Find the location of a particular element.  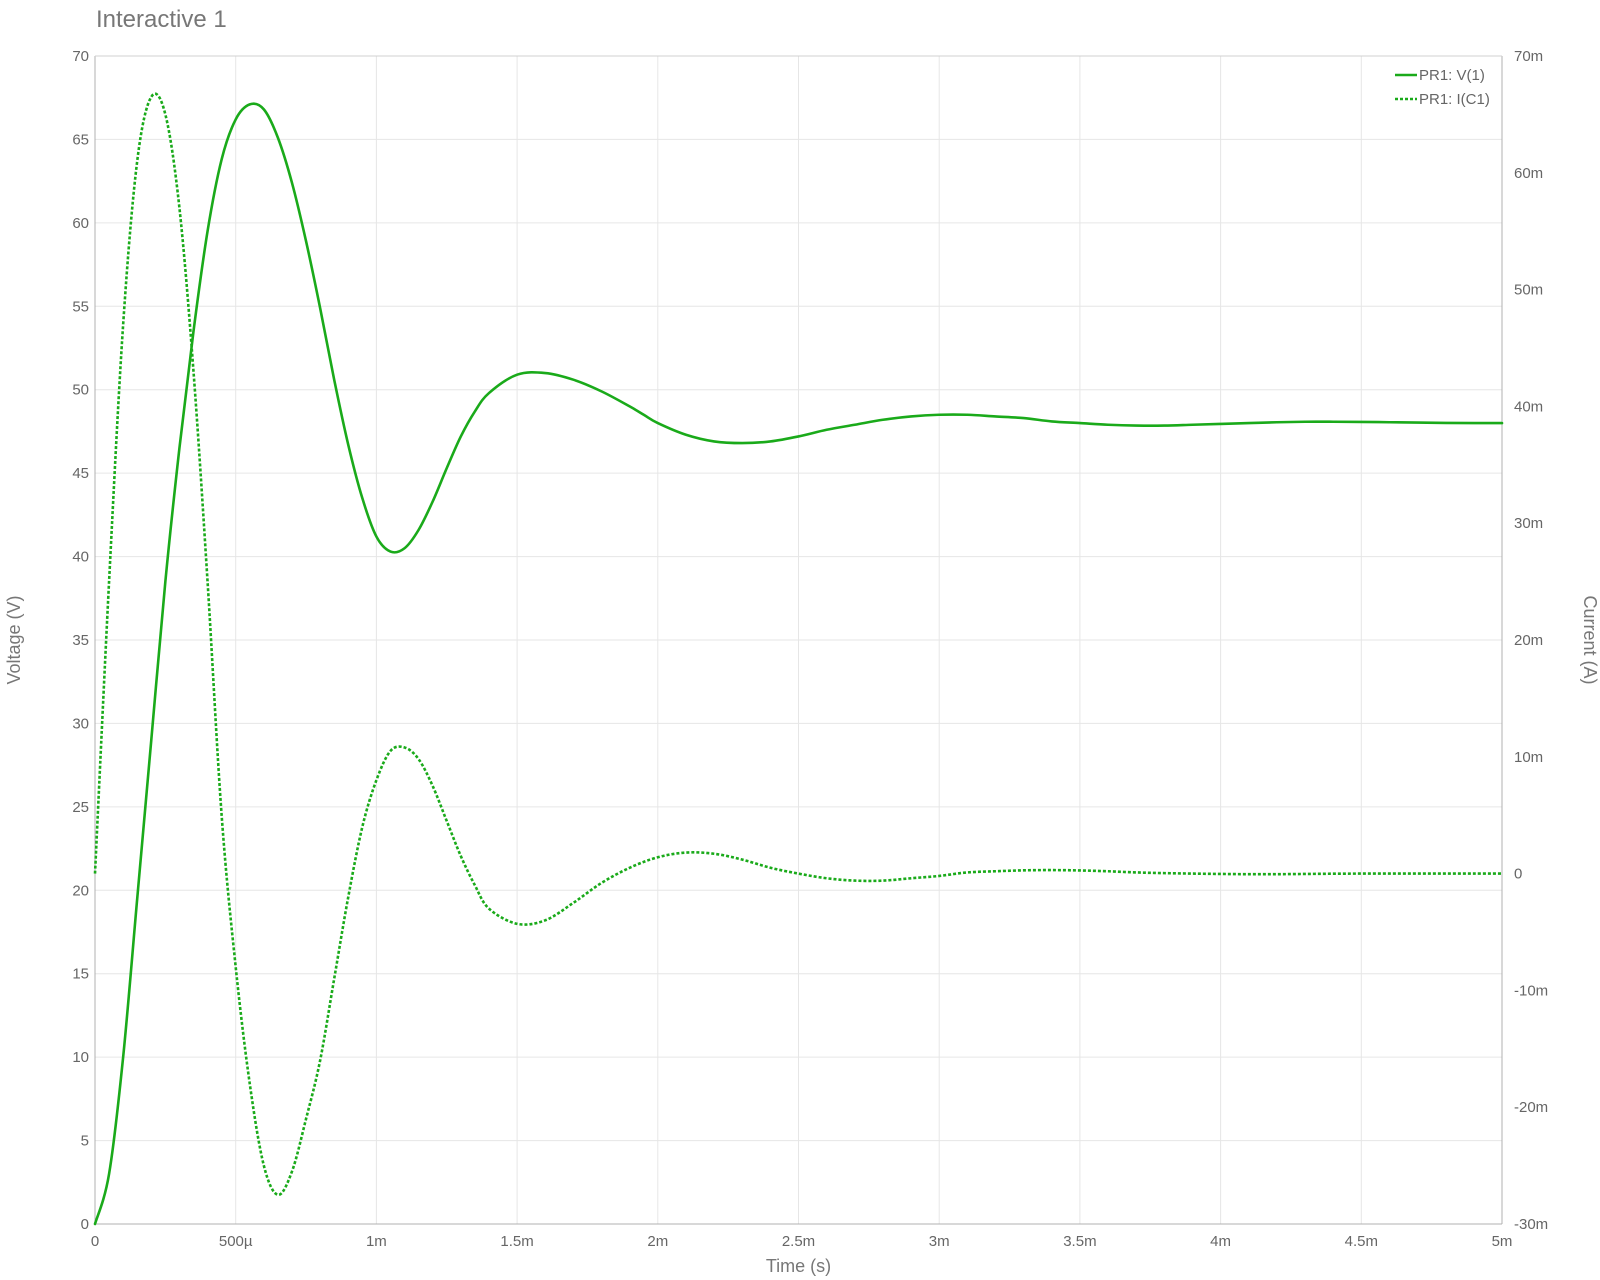

y2-tick-label: 70m is located at coordinates (1528, 56).